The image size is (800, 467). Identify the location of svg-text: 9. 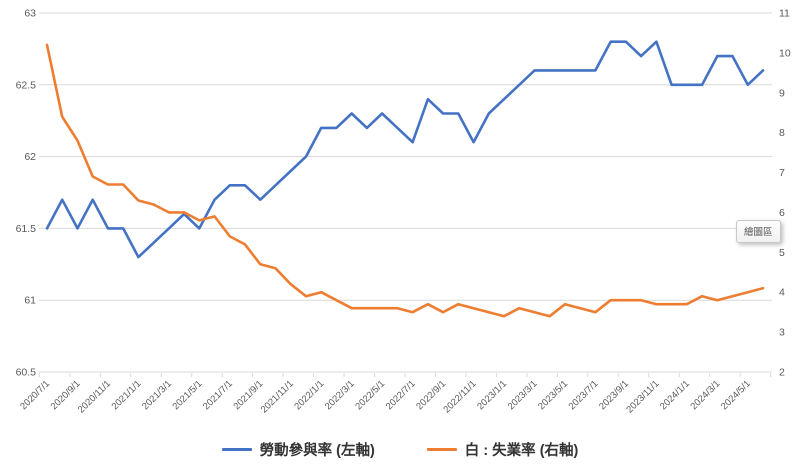
(782, 93).